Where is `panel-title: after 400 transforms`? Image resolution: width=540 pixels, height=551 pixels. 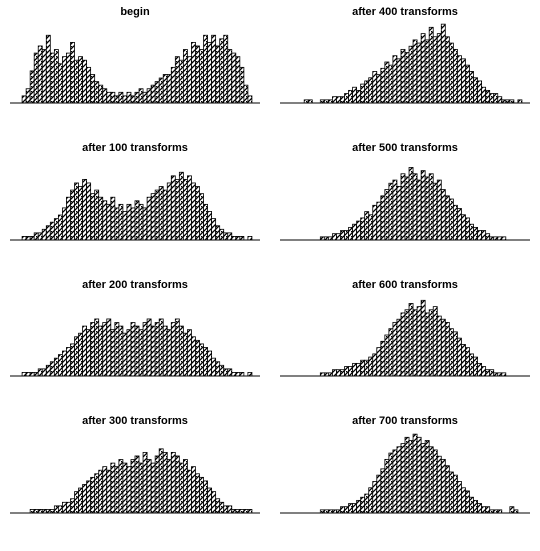 panel-title: after 400 transforms is located at coordinates (405, 12).